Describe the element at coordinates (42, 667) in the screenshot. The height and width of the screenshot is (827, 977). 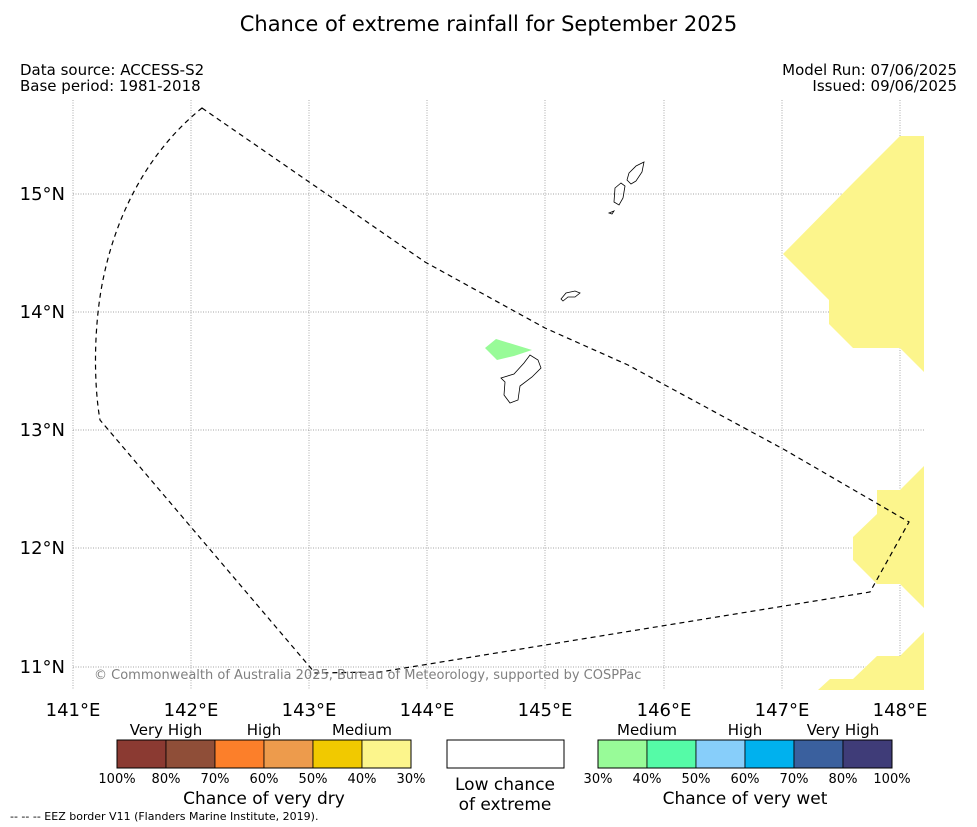
I see `lat-label: 11°N` at that location.